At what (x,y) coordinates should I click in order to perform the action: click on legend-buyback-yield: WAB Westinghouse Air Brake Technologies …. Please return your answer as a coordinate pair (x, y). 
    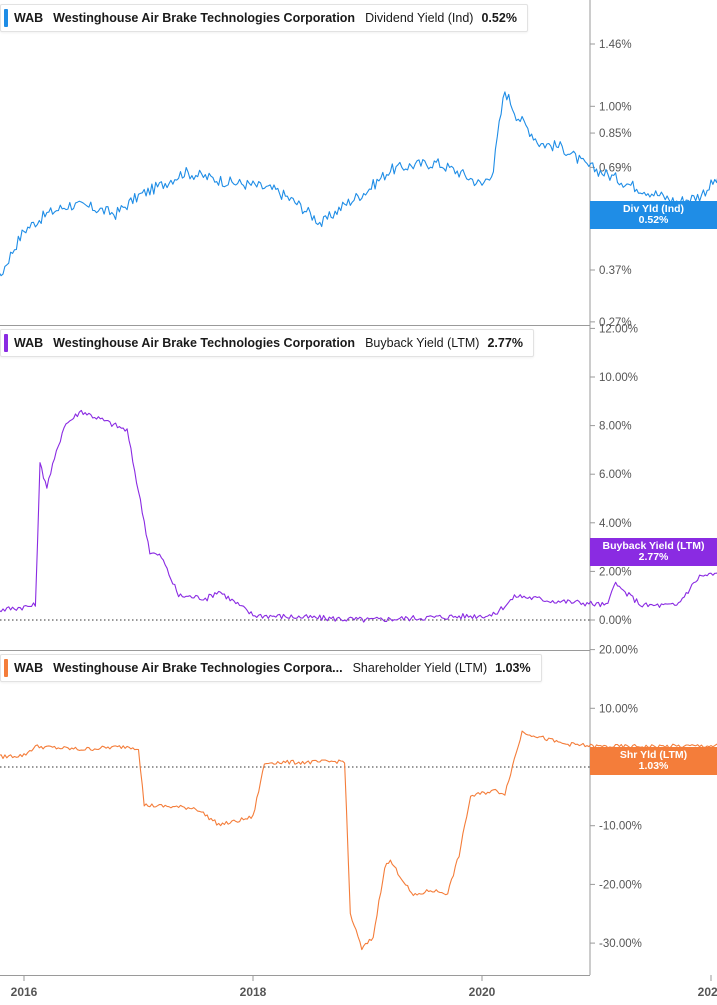
    Looking at the image, I should click on (267, 343).